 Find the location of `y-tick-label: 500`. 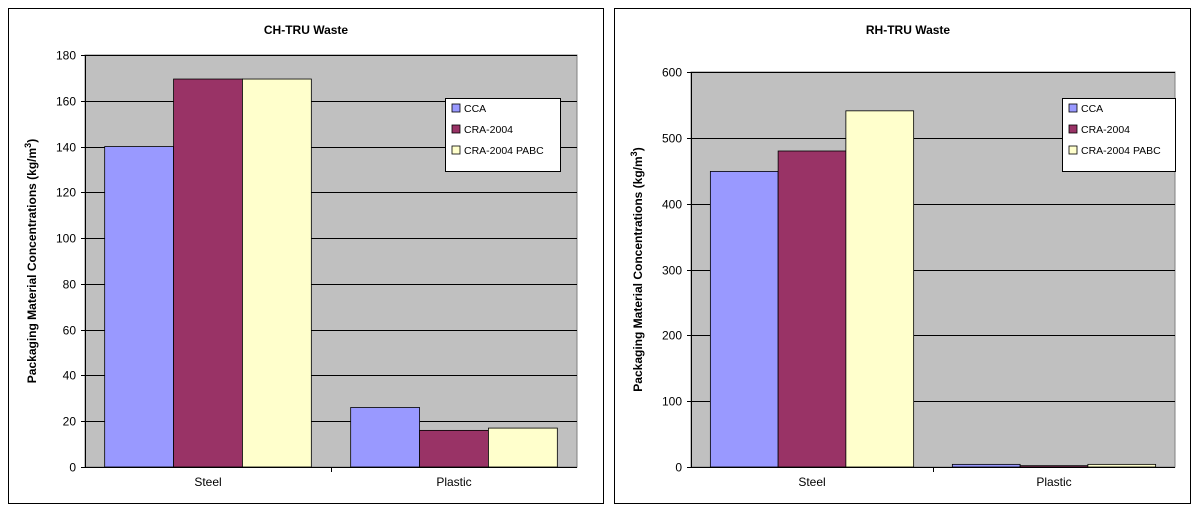

y-tick-label: 500 is located at coordinates (672, 139).